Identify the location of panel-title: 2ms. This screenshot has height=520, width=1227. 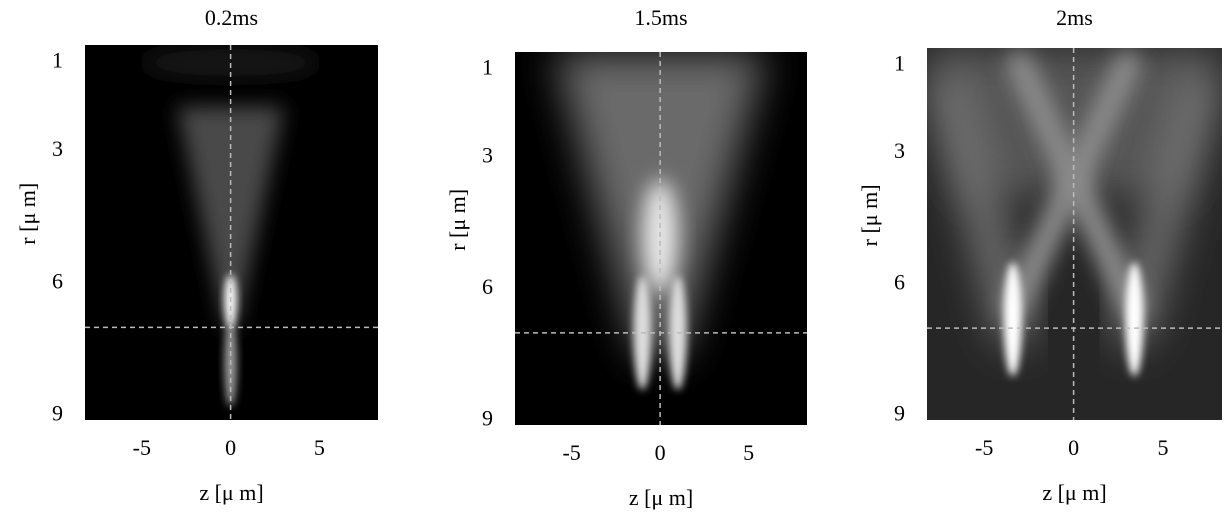
(1074, 17).